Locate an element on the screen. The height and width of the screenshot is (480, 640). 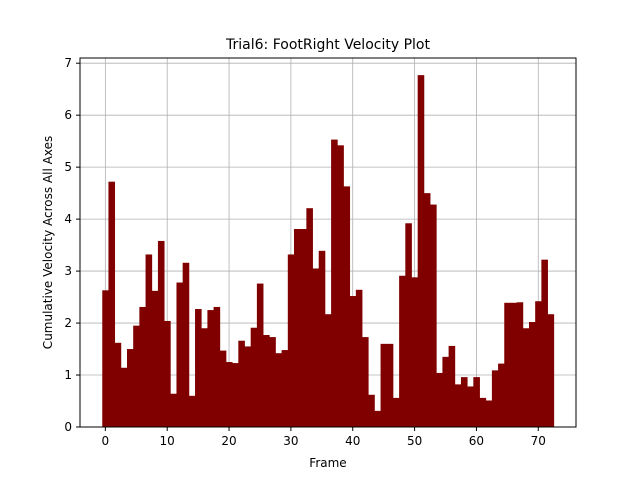
x-tick-label: 40 is located at coordinates (352, 441).